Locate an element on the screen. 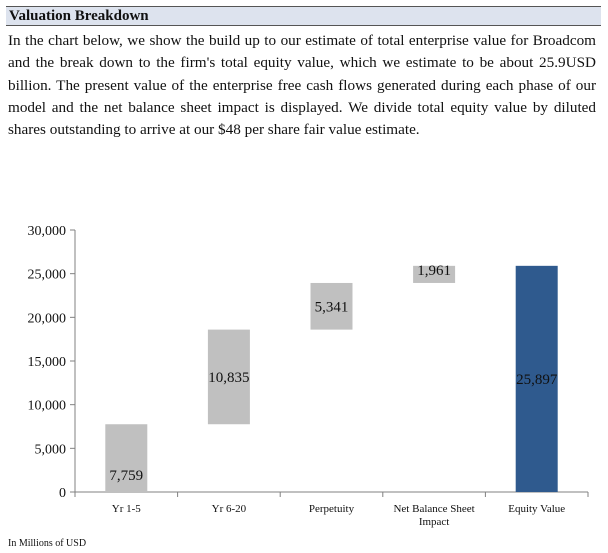 This screenshot has width=608, height=553. data-label: 5,341 is located at coordinates (332, 307).